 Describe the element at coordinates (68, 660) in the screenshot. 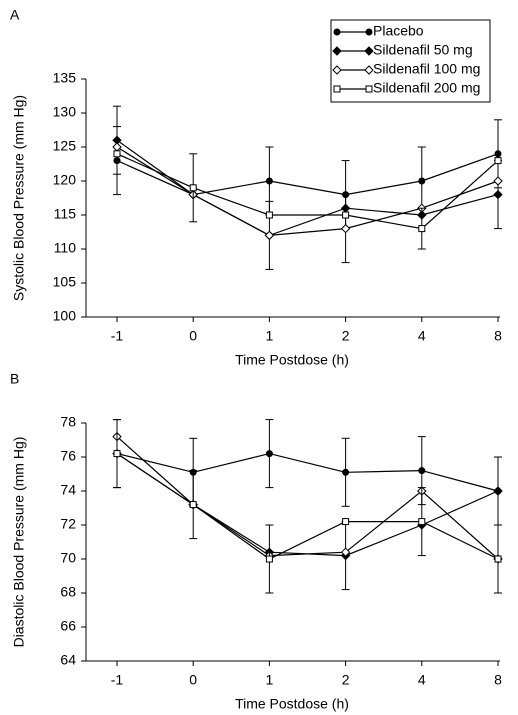

I see `y-tick-label: 64` at that location.